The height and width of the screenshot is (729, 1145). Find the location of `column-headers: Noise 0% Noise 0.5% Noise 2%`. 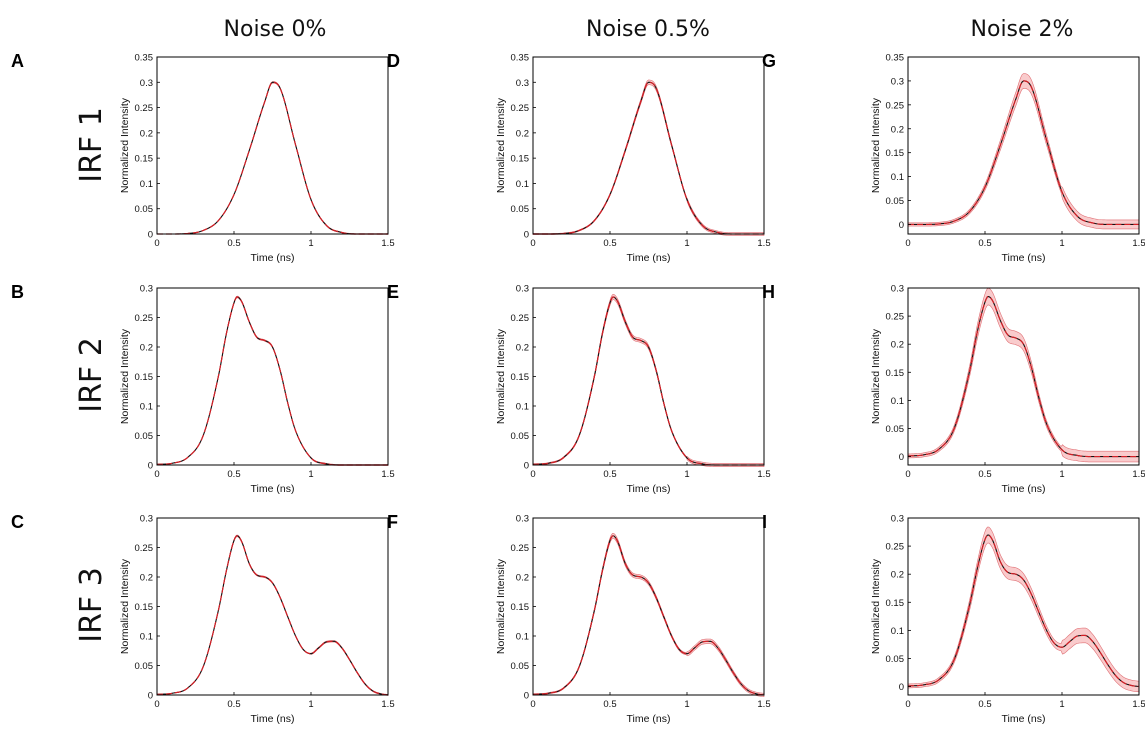

column-headers: Noise 0% Noise 0.5% Noise 2% is located at coordinates (649, 29).